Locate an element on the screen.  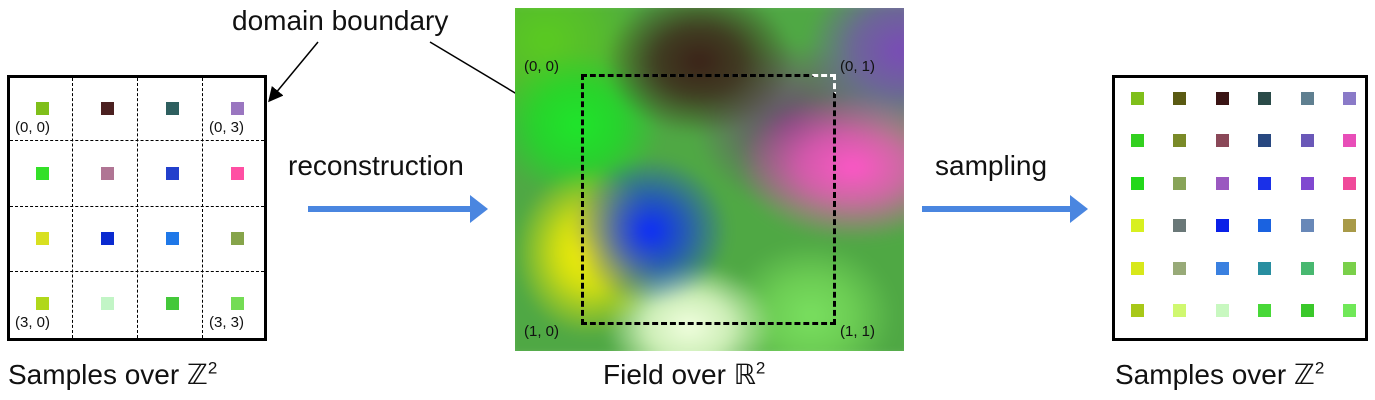
pointer-to-grid-boundary is located at coordinates (293, 72).